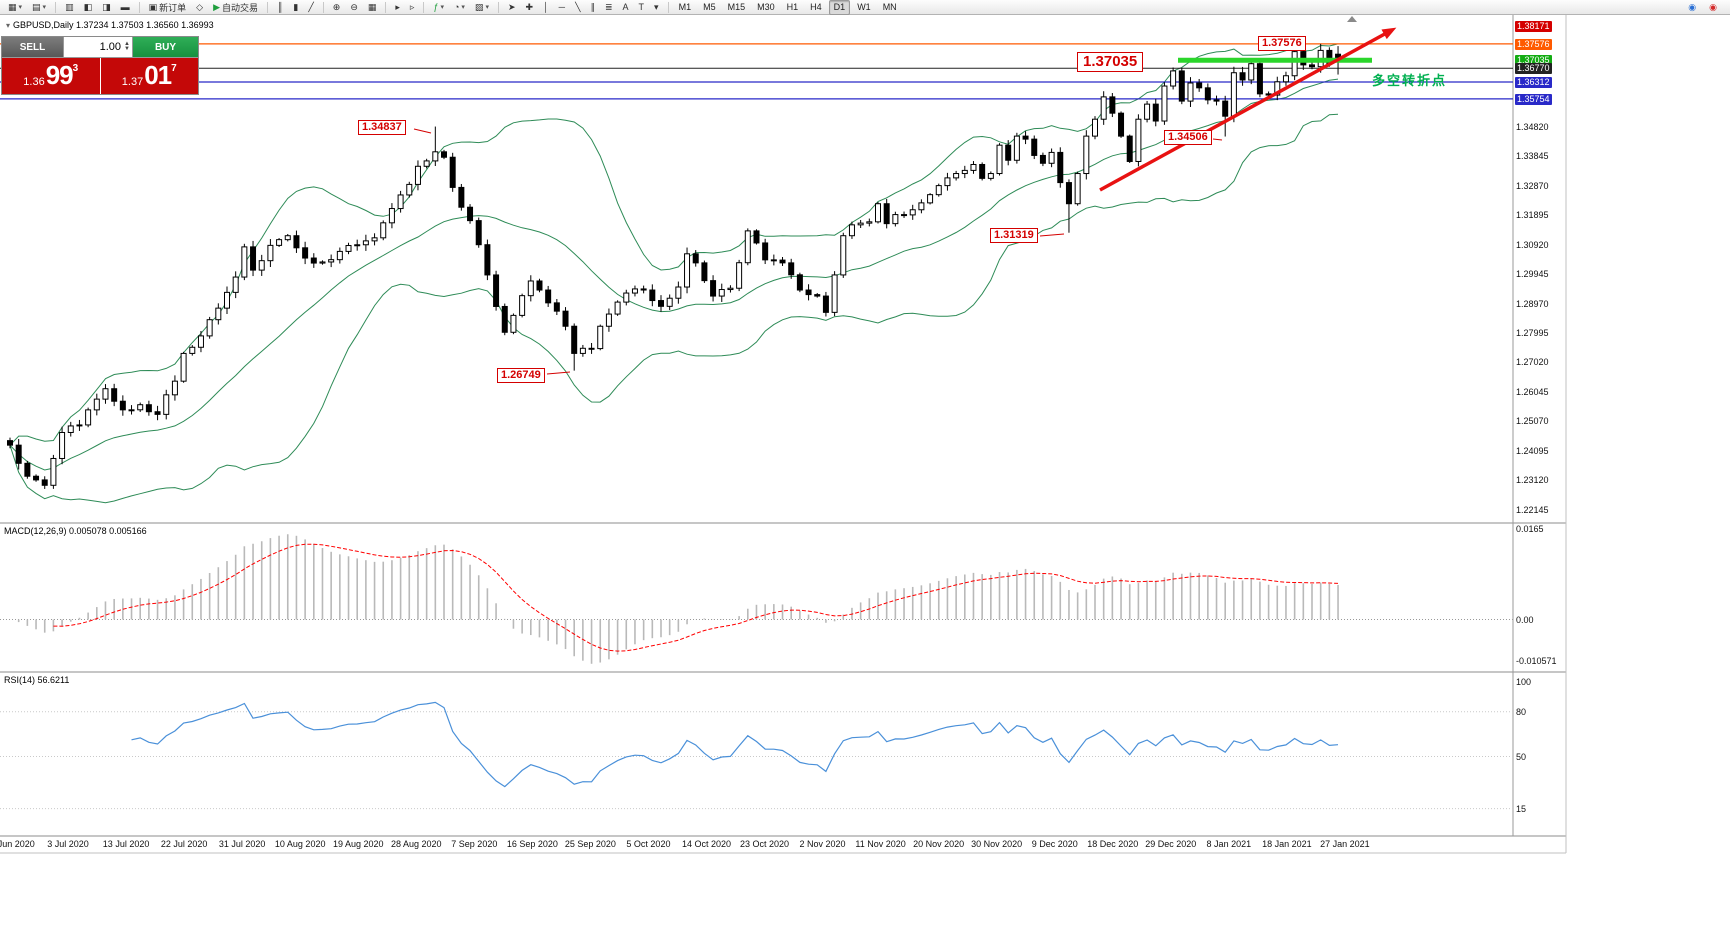  Describe the element at coordinates (546, 7) in the screenshot. I see `vertical-line-icon-button: │` at that location.